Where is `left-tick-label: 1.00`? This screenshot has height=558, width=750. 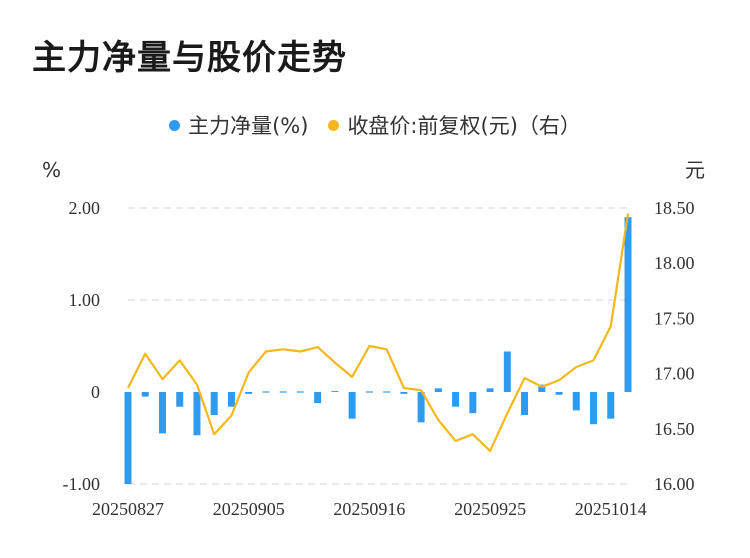 left-tick-label: 1.00 is located at coordinates (85, 300).